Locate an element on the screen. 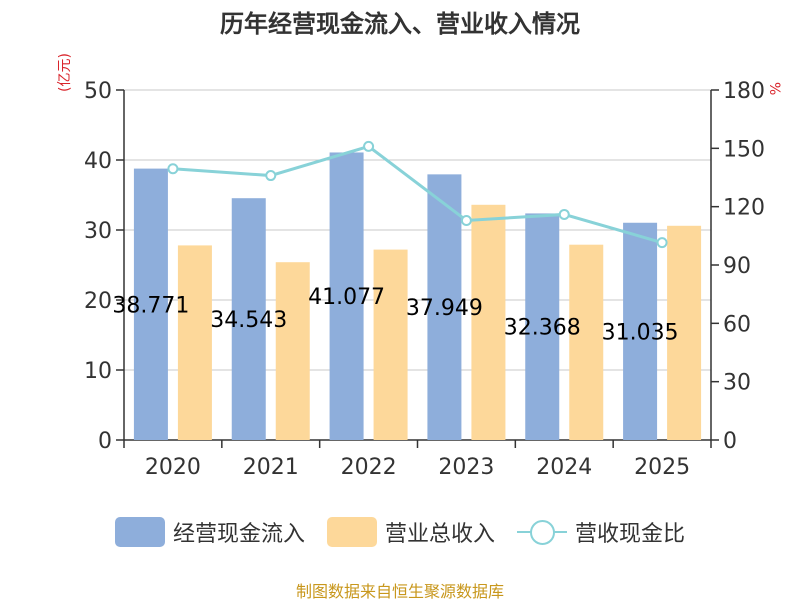 The height and width of the screenshot is (602, 800). left-tick-label: 40 is located at coordinates (98, 161).